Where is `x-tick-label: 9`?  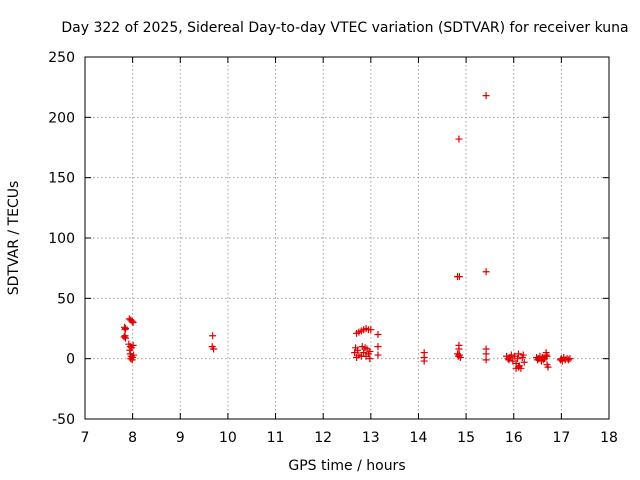 x-tick-label: 9 is located at coordinates (180, 438).